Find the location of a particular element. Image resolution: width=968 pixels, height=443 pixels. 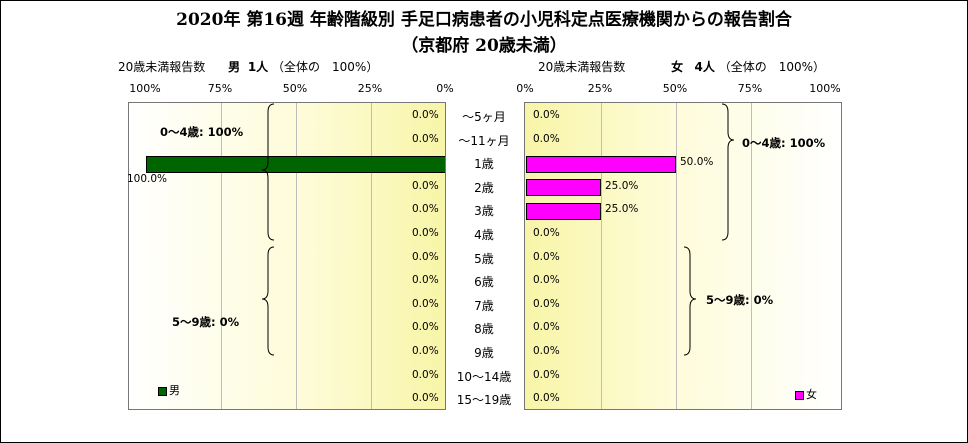

female-header-sex: 女 is located at coordinates (677, 67).